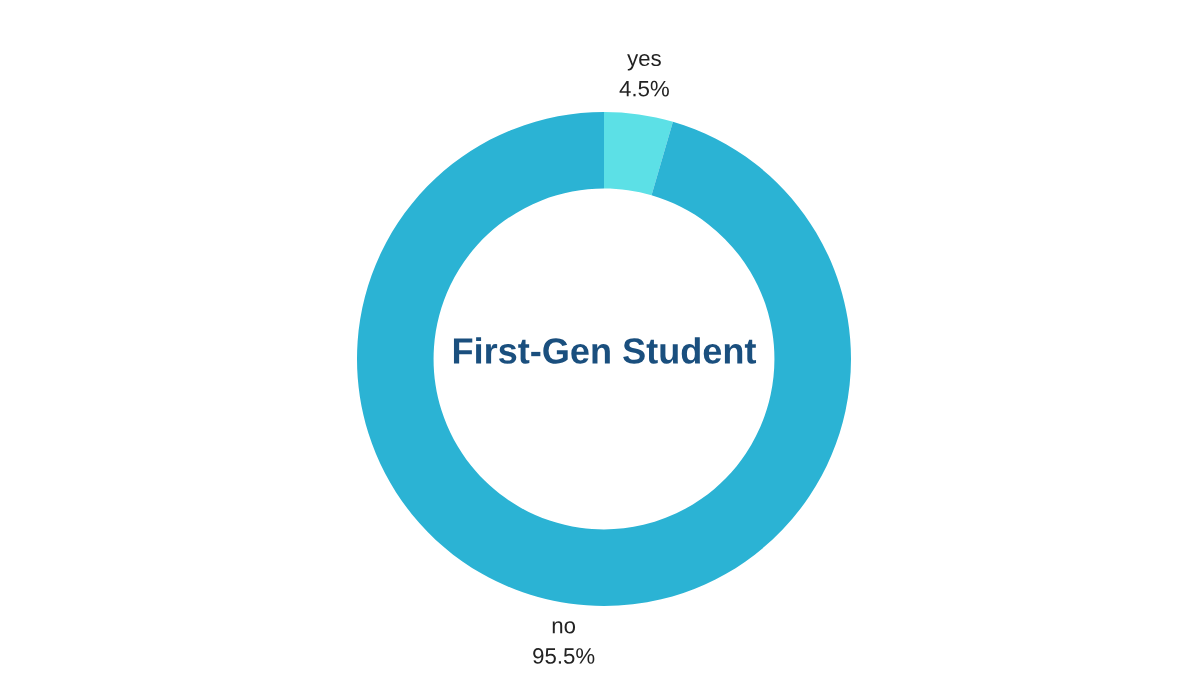  What do you see at coordinates (605, 350) in the screenshot?
I see `text: First-Gen Student` at bounding box center [605, 350].